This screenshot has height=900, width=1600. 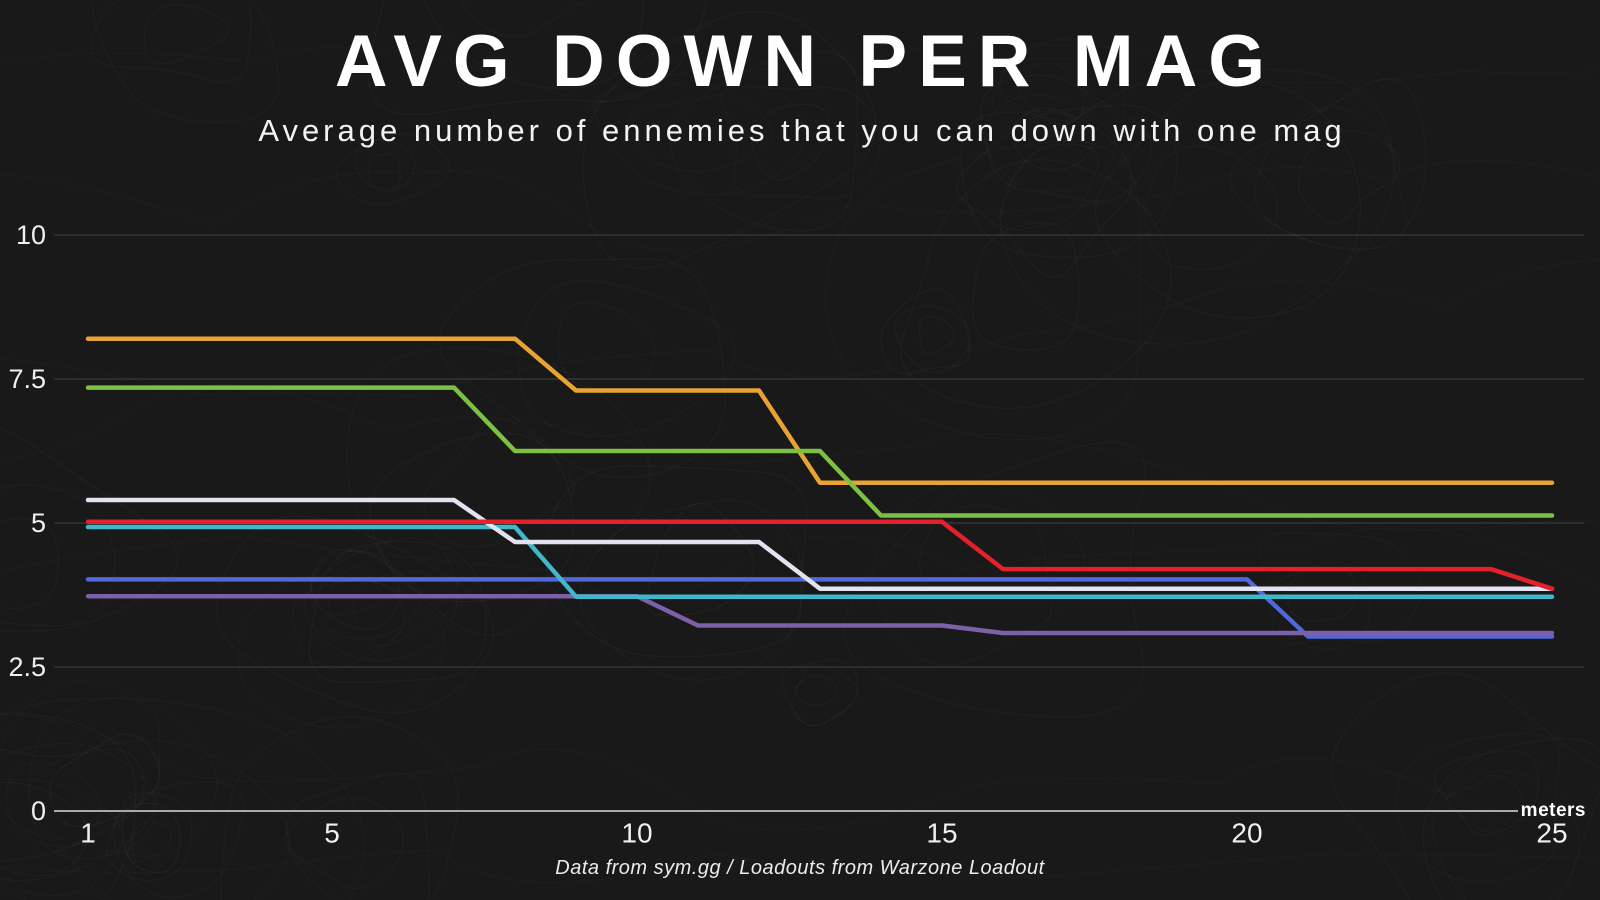 I want to click on y-tick-label: 5, so click(x=38, y=523).